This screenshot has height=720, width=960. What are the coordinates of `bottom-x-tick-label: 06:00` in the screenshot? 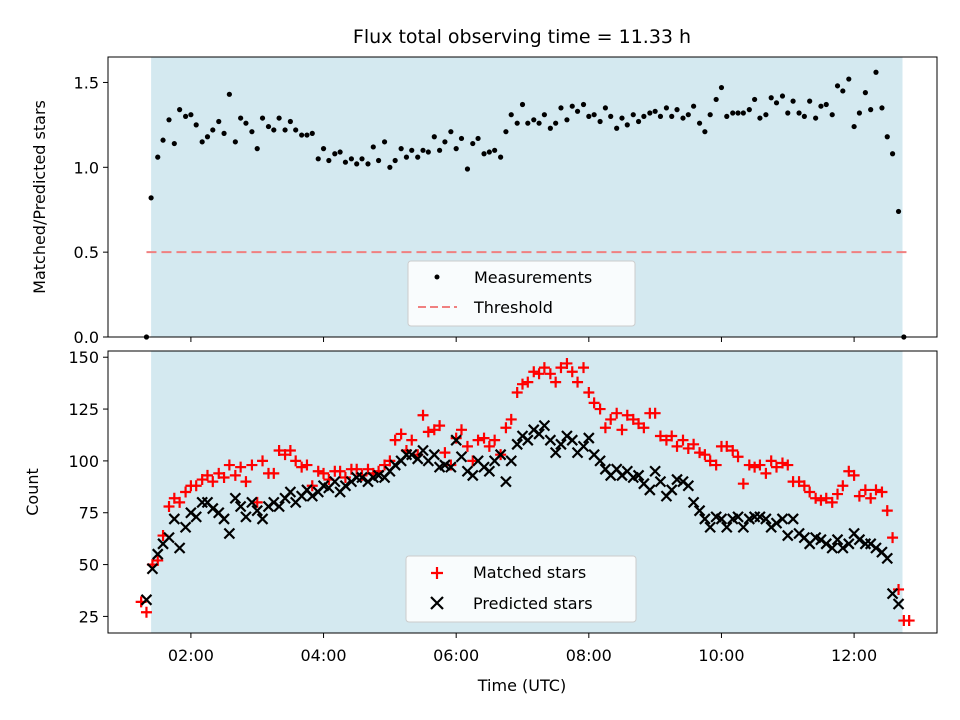 It's located at (456, 655).